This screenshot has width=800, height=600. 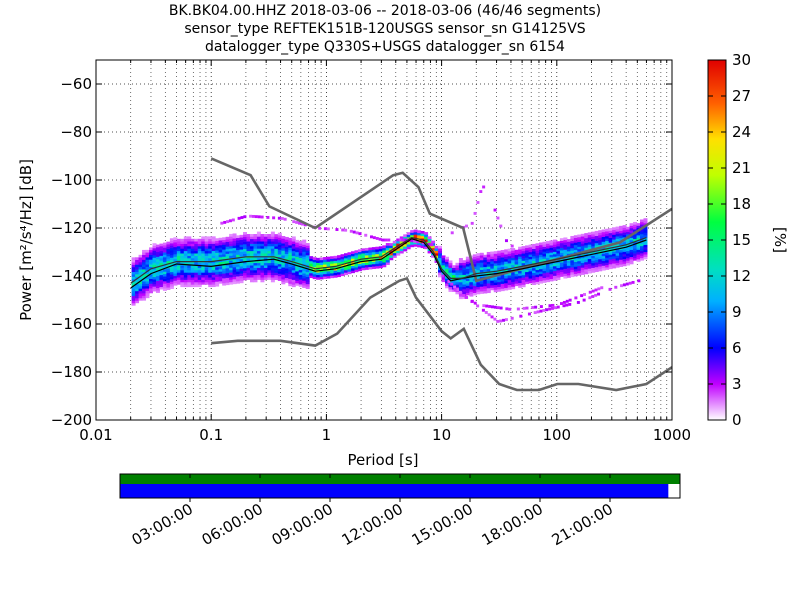 What do you see at coordinates (741, 240) in the screenshot?
I see `colorbar-tick-label: 15` at bounding box center [741, 240].